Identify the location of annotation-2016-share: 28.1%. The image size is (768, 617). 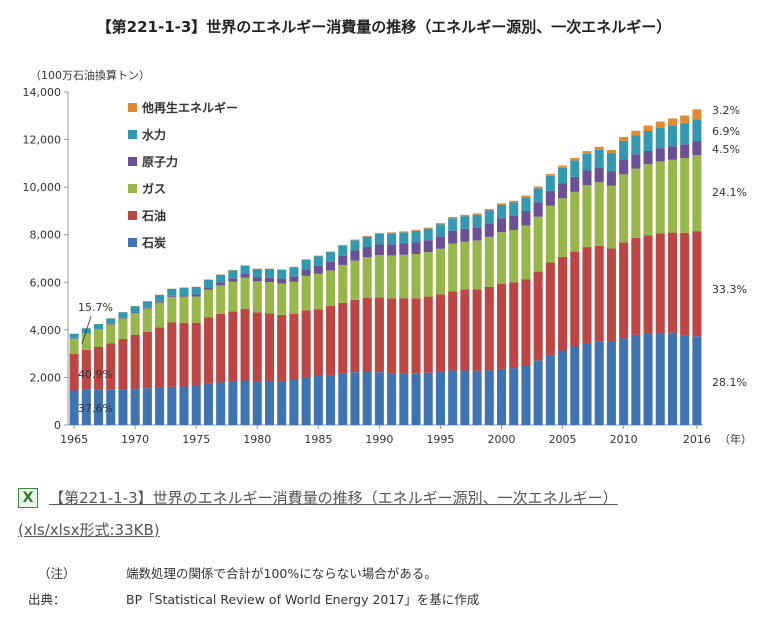
(729, 382).